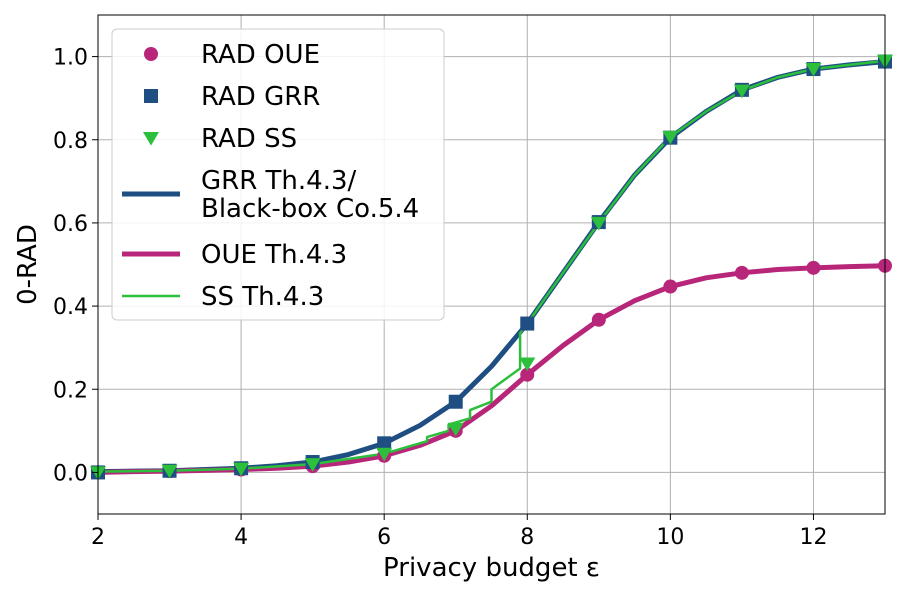 The image size is (900, 600). Describe the element at coordinates (70, 58) in the screenshot. I see `y-tick-label: 1.0` at that location.